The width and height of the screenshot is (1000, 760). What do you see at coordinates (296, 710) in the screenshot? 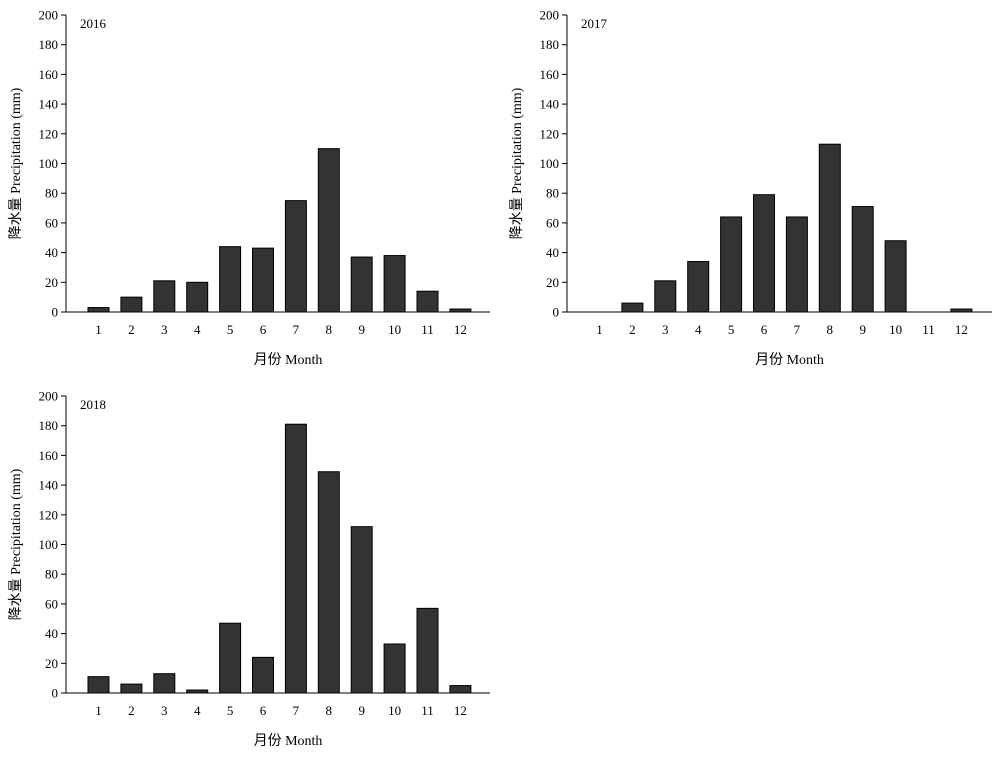
I see `x-tick-label: 7` at bounding box center [296, 710].